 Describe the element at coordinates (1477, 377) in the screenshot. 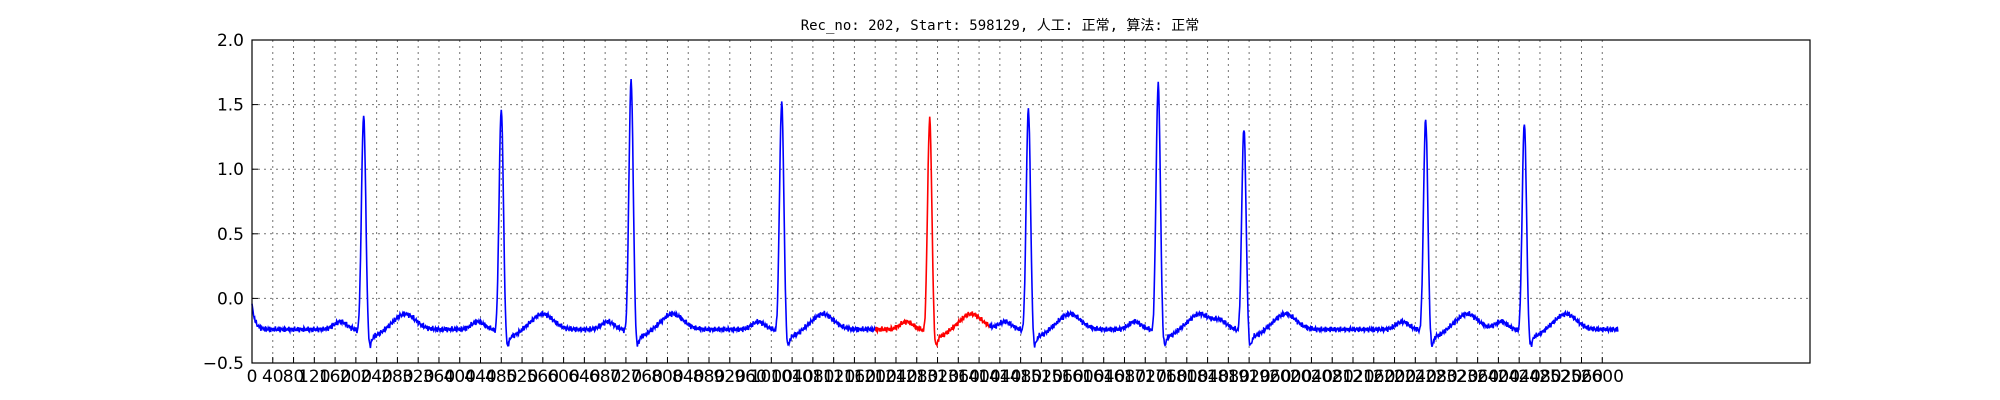

I see `x-tick-label: 2360` at that location.